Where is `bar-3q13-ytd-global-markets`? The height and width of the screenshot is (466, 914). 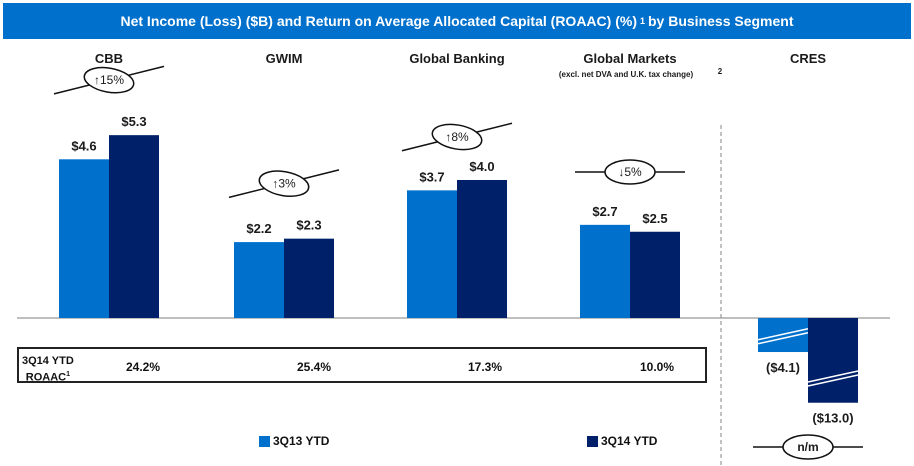 bar-3q13-ytd-global-markets is located at coordinates (605, 271).